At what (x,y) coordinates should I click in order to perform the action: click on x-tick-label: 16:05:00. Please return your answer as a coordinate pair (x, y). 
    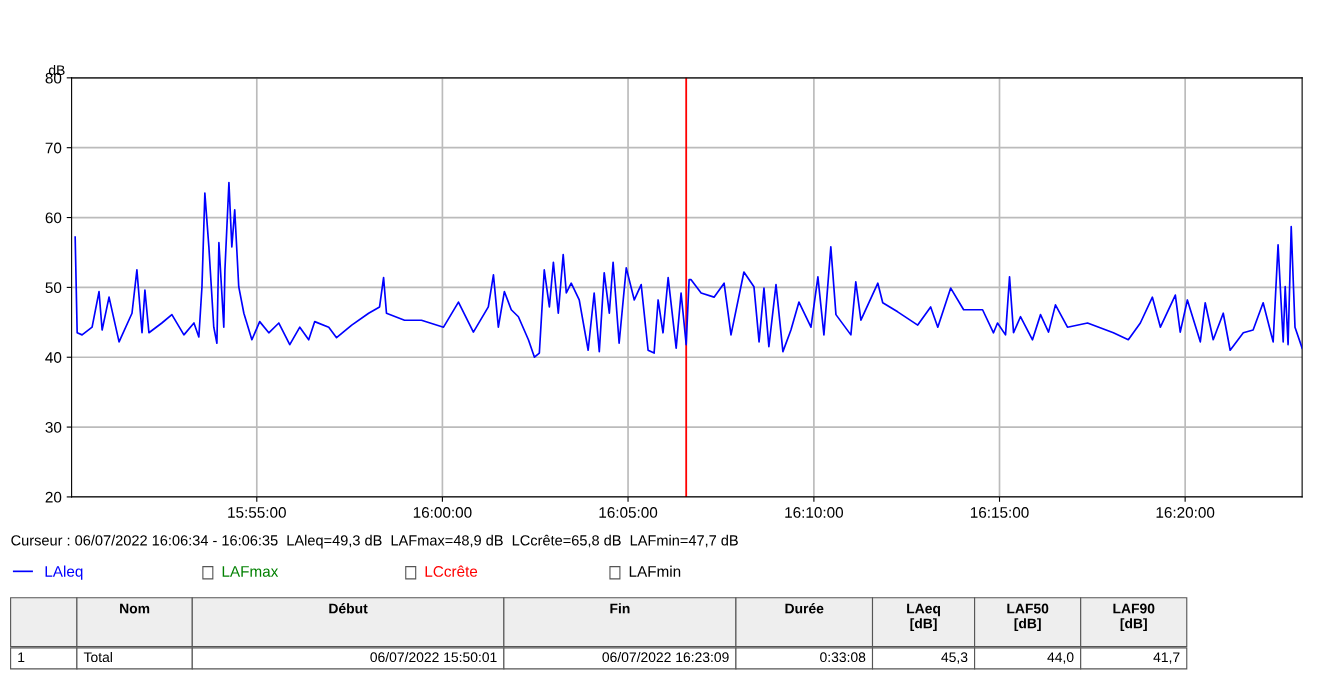
    Looking at the image, I should click on (628, 512).